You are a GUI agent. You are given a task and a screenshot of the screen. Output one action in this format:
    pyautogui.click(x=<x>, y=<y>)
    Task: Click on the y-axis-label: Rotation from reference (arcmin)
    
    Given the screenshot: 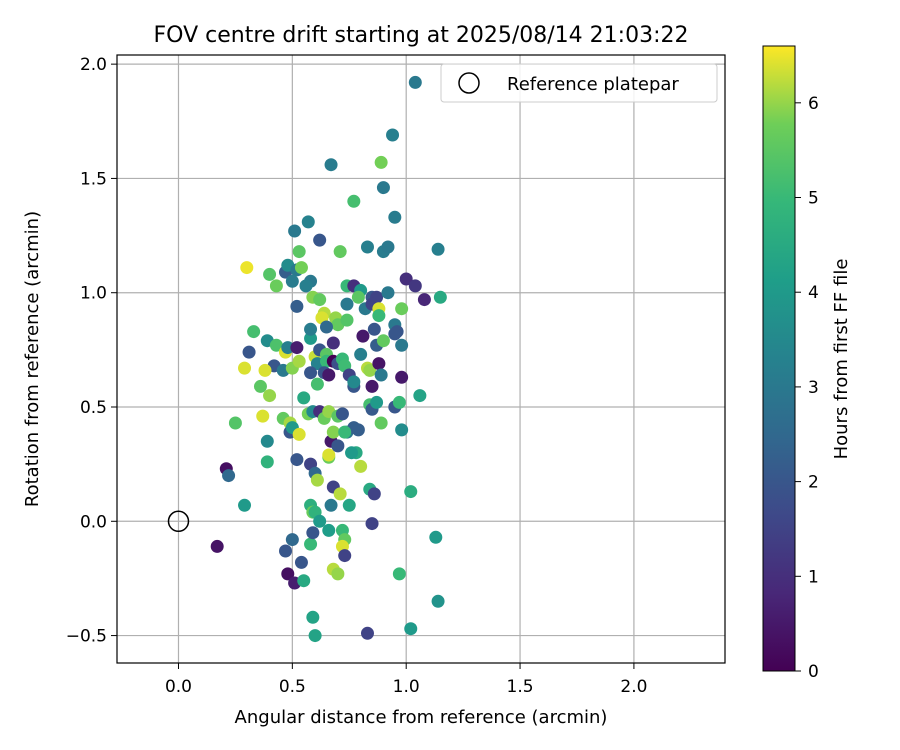 What is the action you would take?
    pyautogui.click(x=32, y=359)
    